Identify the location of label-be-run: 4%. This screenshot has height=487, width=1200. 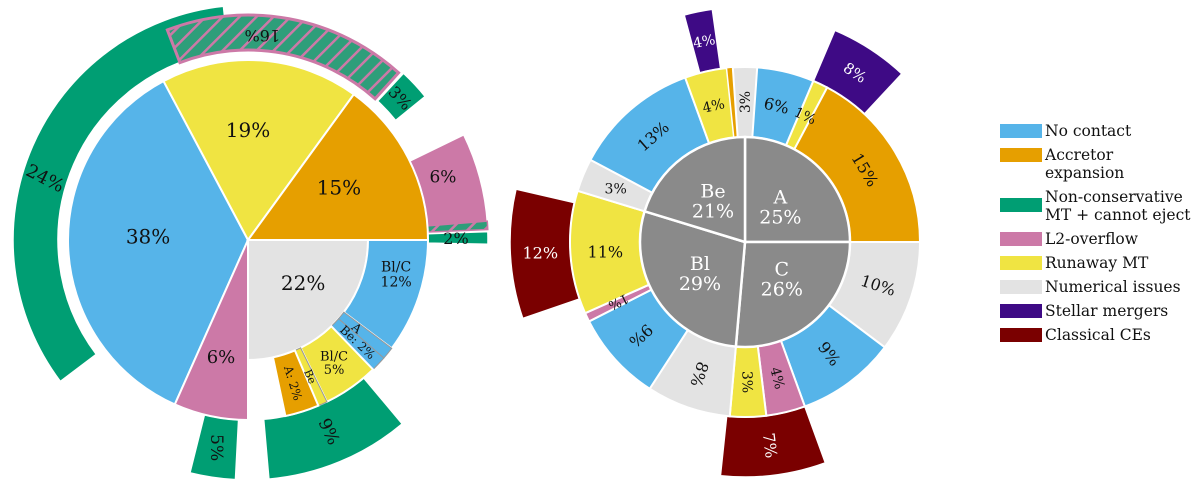
(713, 106).